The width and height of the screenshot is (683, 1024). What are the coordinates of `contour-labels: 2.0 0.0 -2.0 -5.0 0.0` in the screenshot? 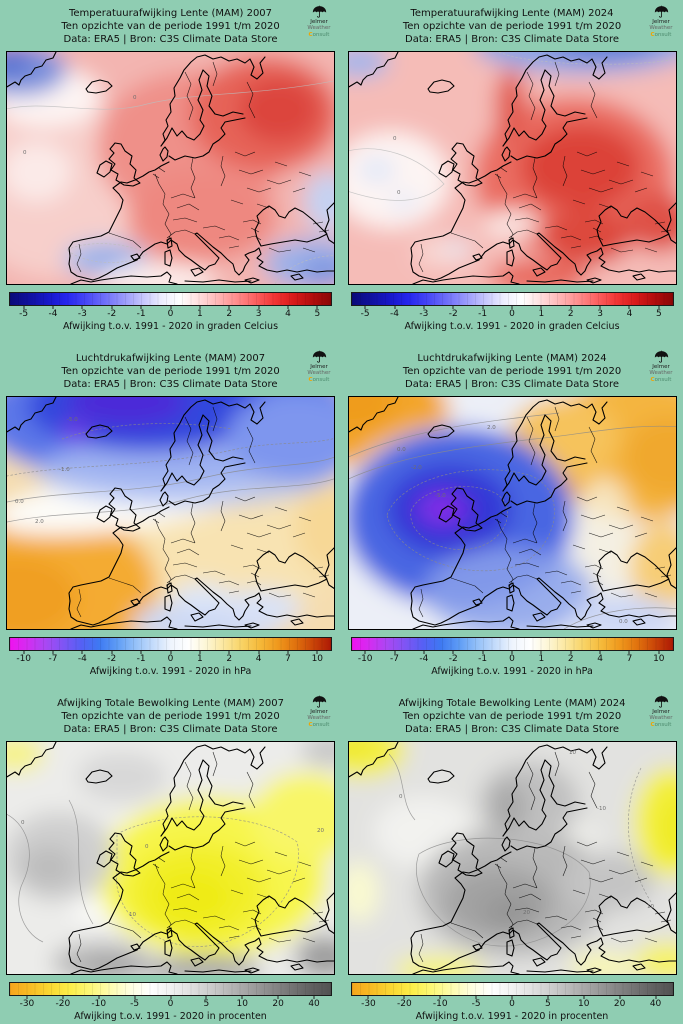 It's located at (512, 525).